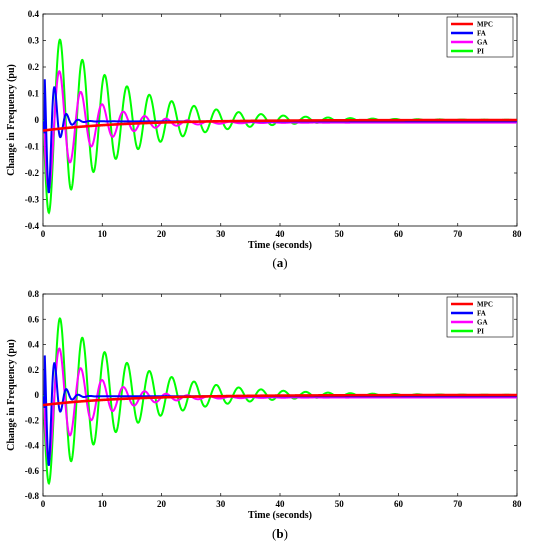 This screenshot has height=550, width=537. What do you see at coordinates (34, 41) in the screenshot?
I see `y-tick-label: 0.3` at bounding box center [34, 41].